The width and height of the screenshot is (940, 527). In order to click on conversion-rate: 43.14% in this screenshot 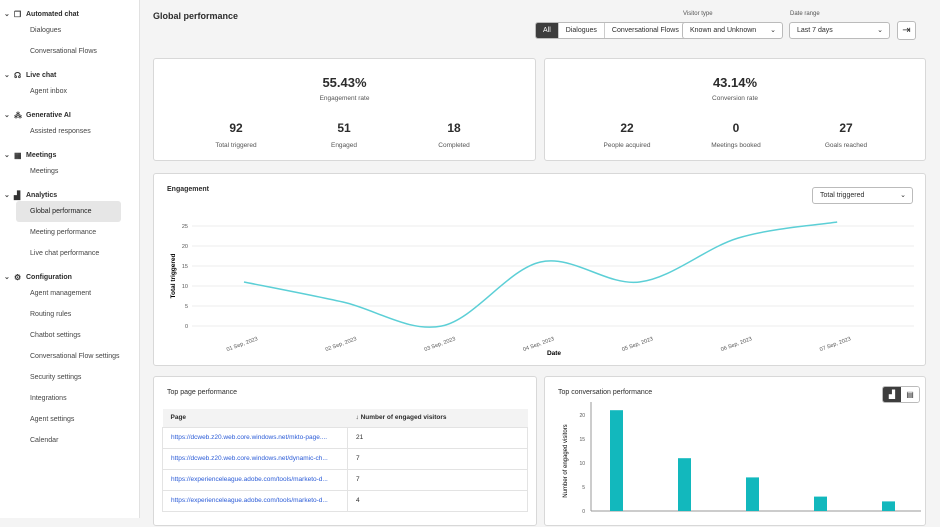, I will do `click(735, 82)`.